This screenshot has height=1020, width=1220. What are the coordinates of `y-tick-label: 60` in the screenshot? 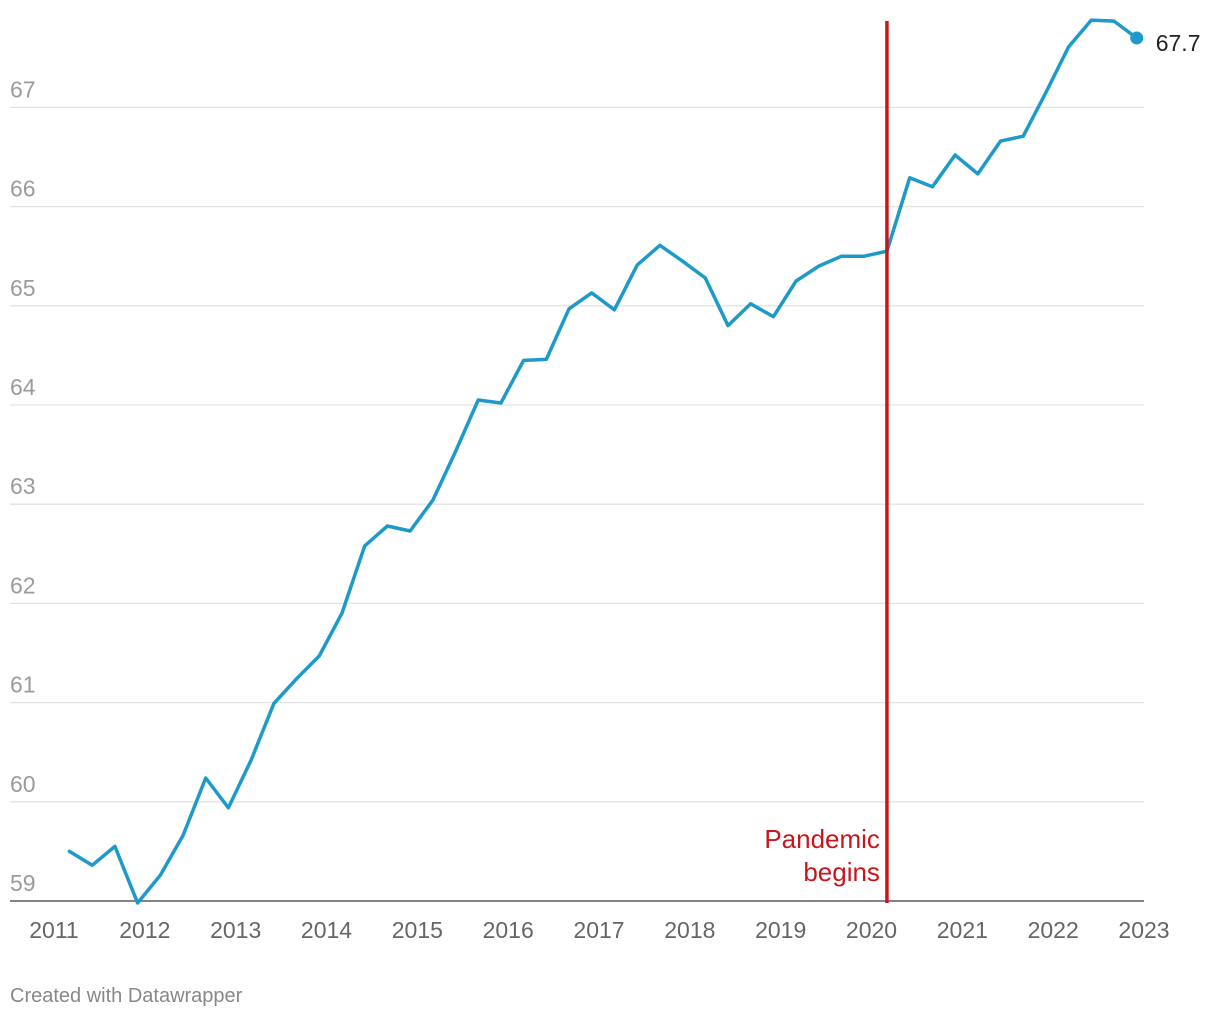 It's located at (23, 784).